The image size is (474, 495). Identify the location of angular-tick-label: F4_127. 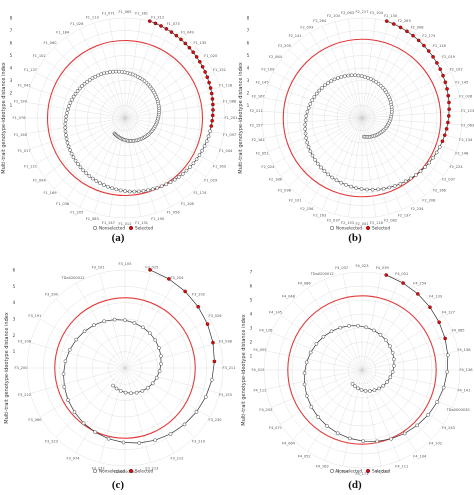
(448, 312).